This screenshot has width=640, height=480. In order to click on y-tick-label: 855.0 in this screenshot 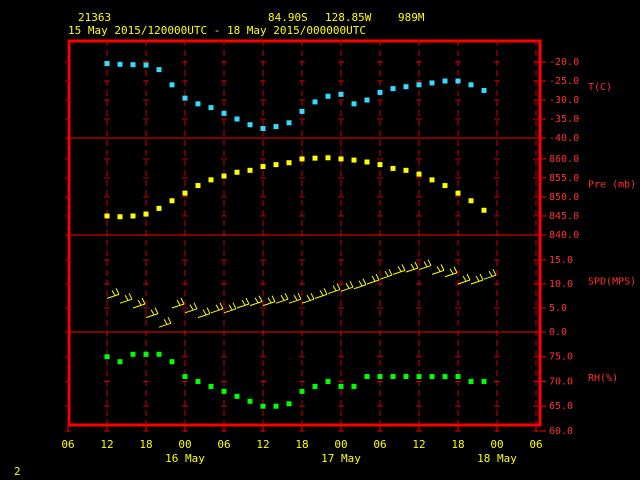, I will do `click(564, 178)`.